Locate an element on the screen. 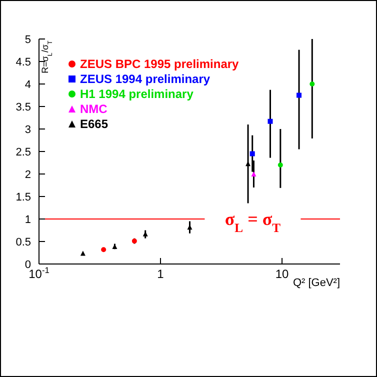 The height and width of the screenshot is (377, 377). y-tick-label: 5 is located at coordinates (27, 40).